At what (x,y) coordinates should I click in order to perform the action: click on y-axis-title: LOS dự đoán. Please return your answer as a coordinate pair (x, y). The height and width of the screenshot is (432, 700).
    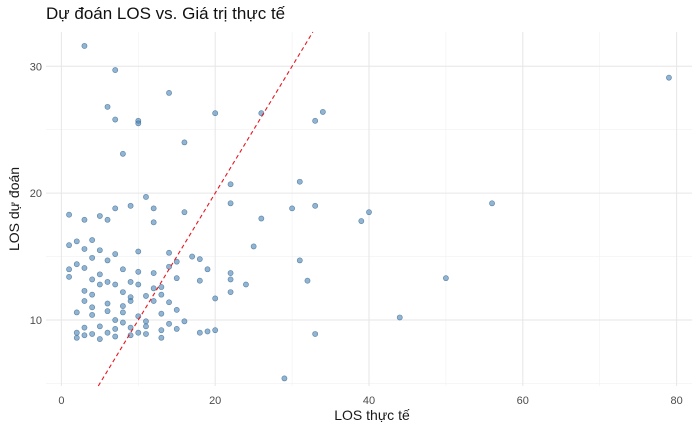
    Looking at the image, I should click on (14, 209).